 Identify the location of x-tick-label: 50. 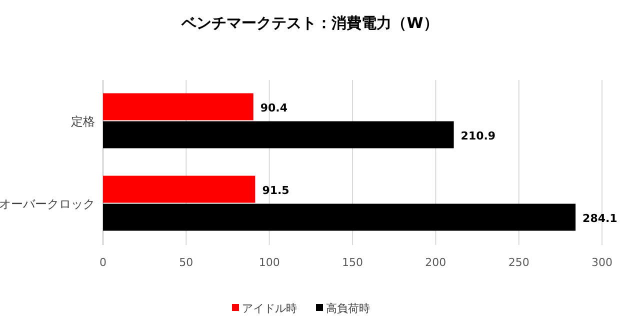
(186, 262).